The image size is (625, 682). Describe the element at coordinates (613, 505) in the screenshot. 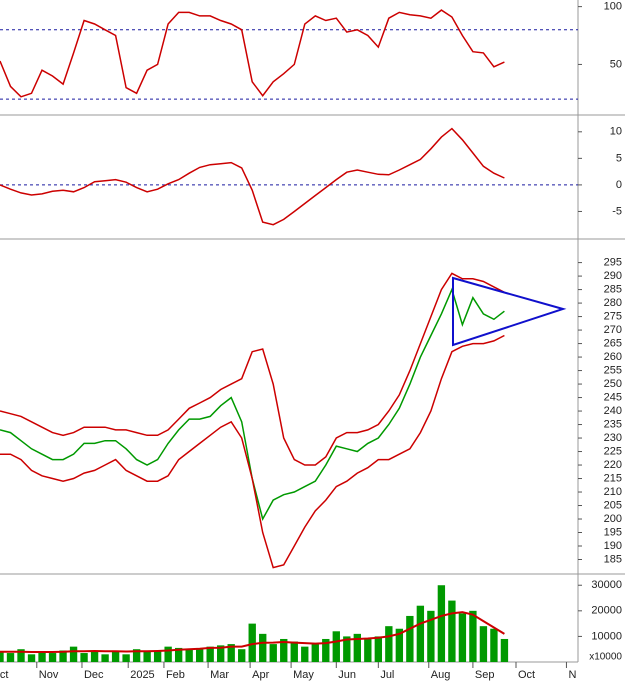

I see `y-tick-label: 205` at that location.